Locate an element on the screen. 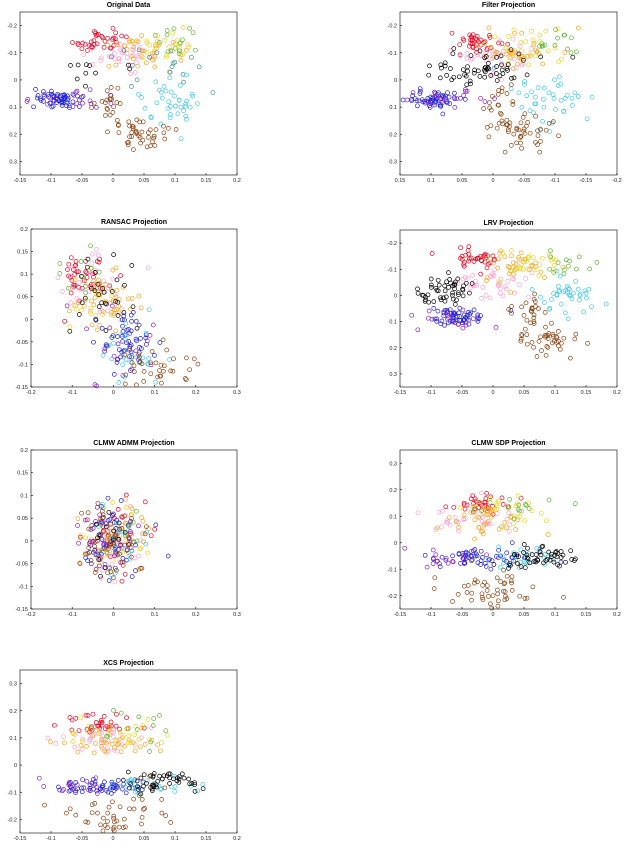 The height and width of the screenshot is (867, 640). x-tick-label: 0.1 is located at coordinates (431, 181).